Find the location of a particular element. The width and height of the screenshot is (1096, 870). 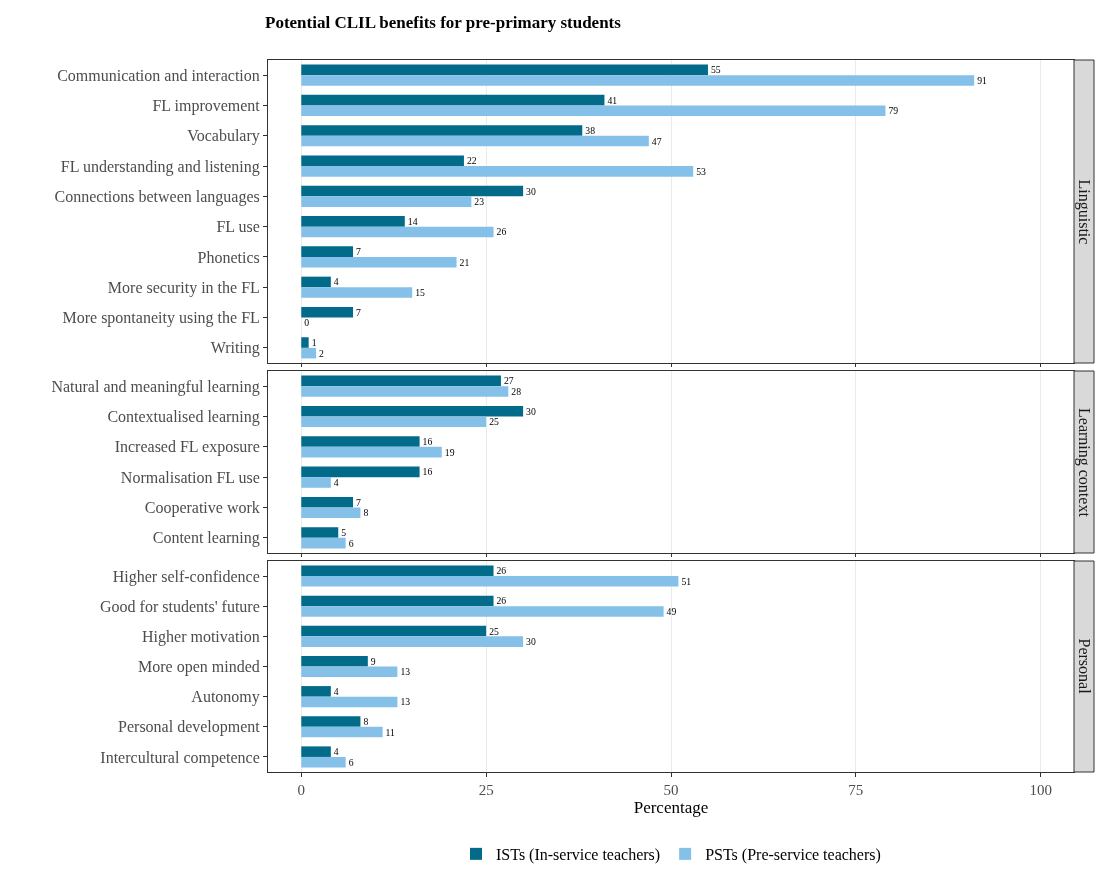

data-label: 19 is located at coordinates (449, 452).